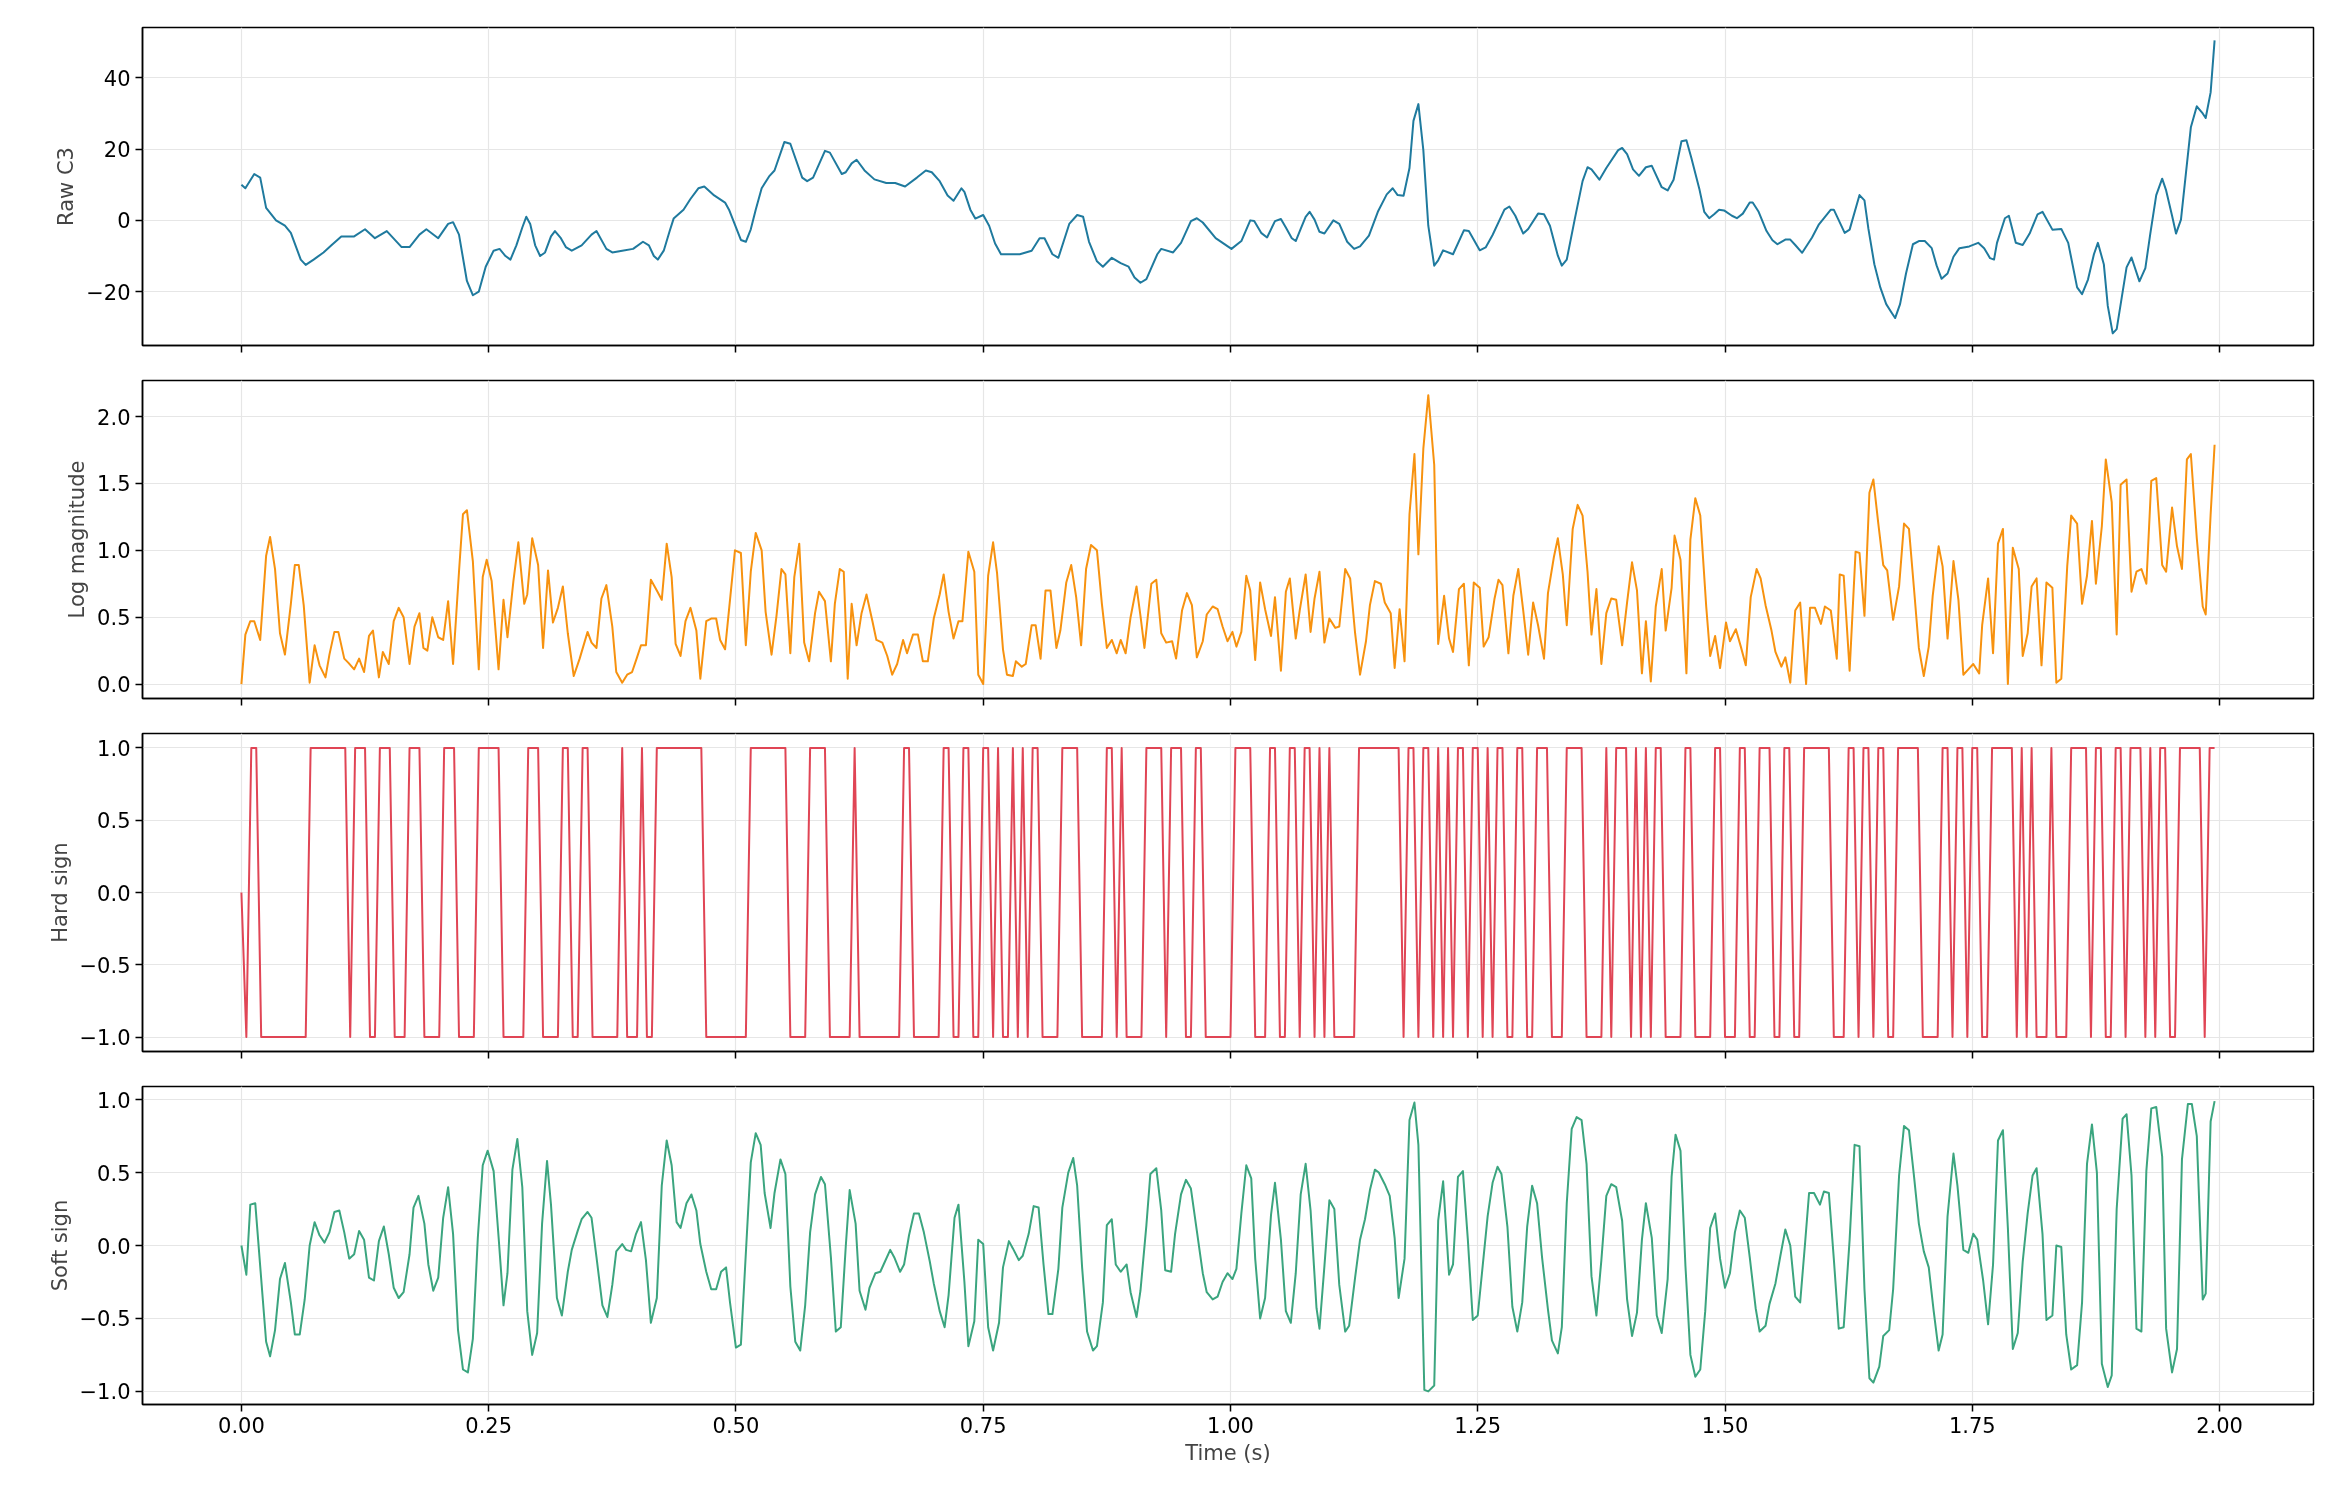  I want to click on y-tick-label: 20, so click(117, 150).